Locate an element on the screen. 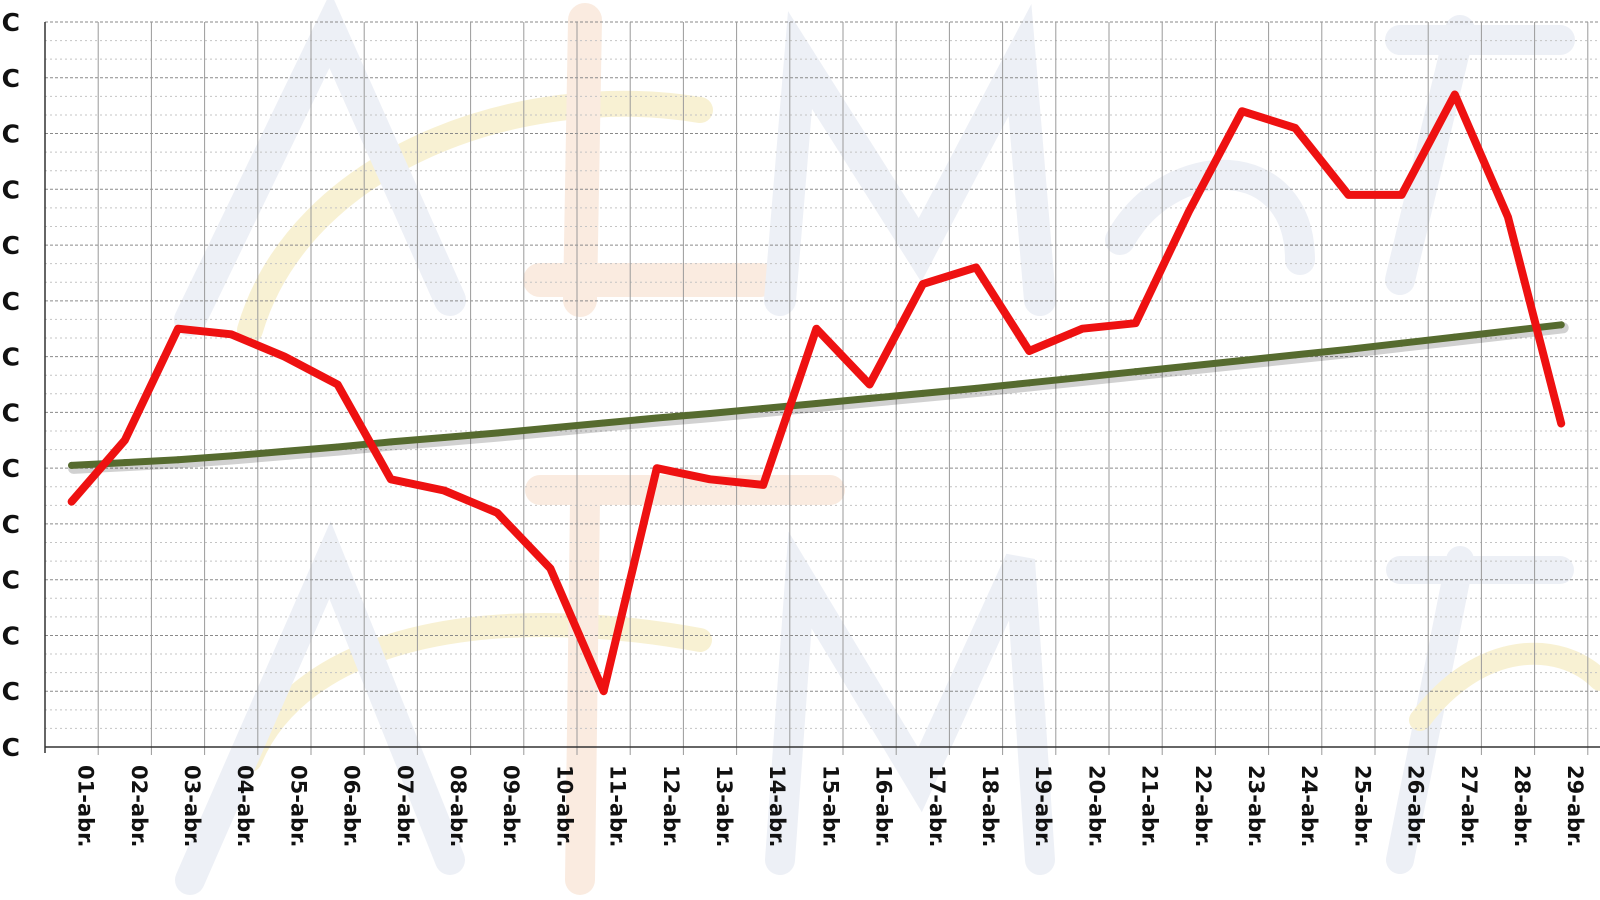  x-tick-label: 08-abr. is located at coordinates (458, 806).